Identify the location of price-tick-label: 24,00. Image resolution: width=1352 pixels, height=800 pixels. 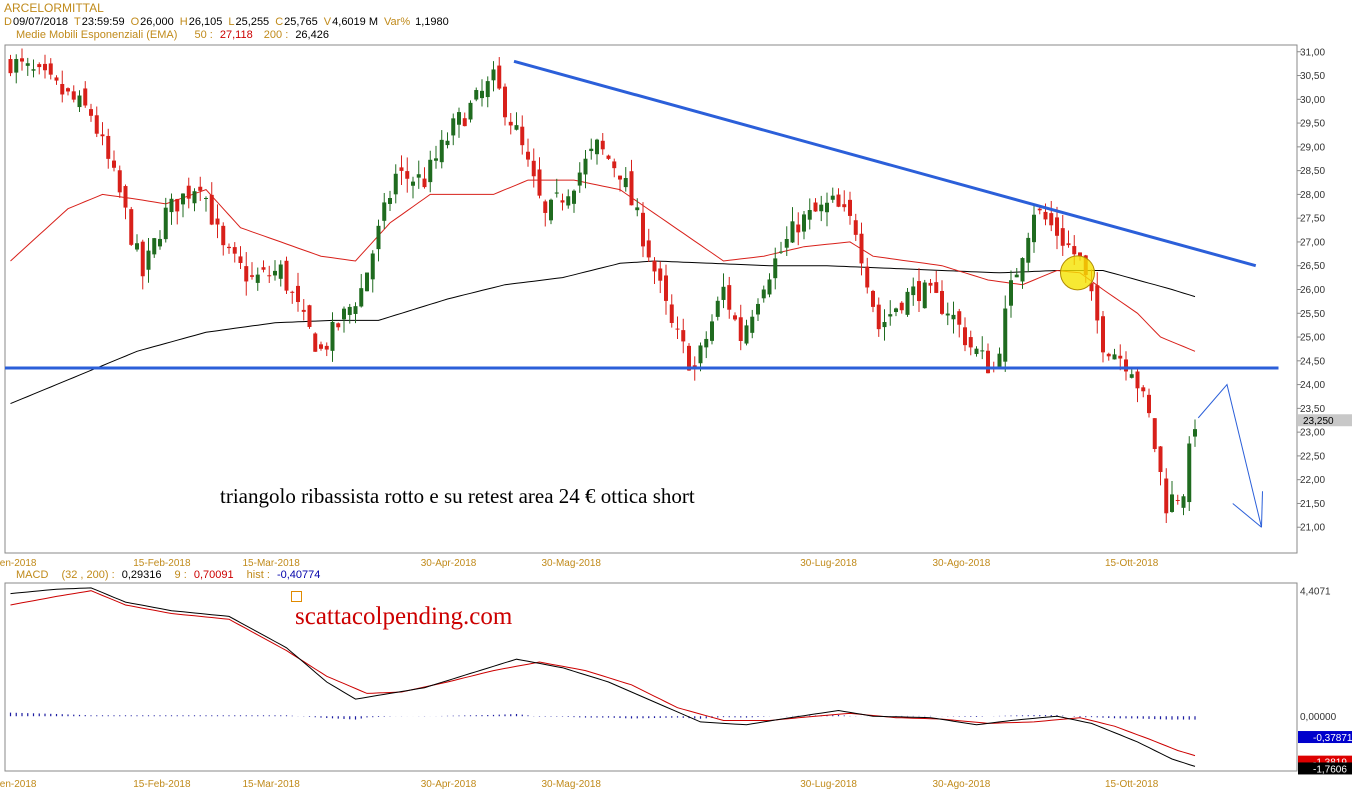
(1312, 385).